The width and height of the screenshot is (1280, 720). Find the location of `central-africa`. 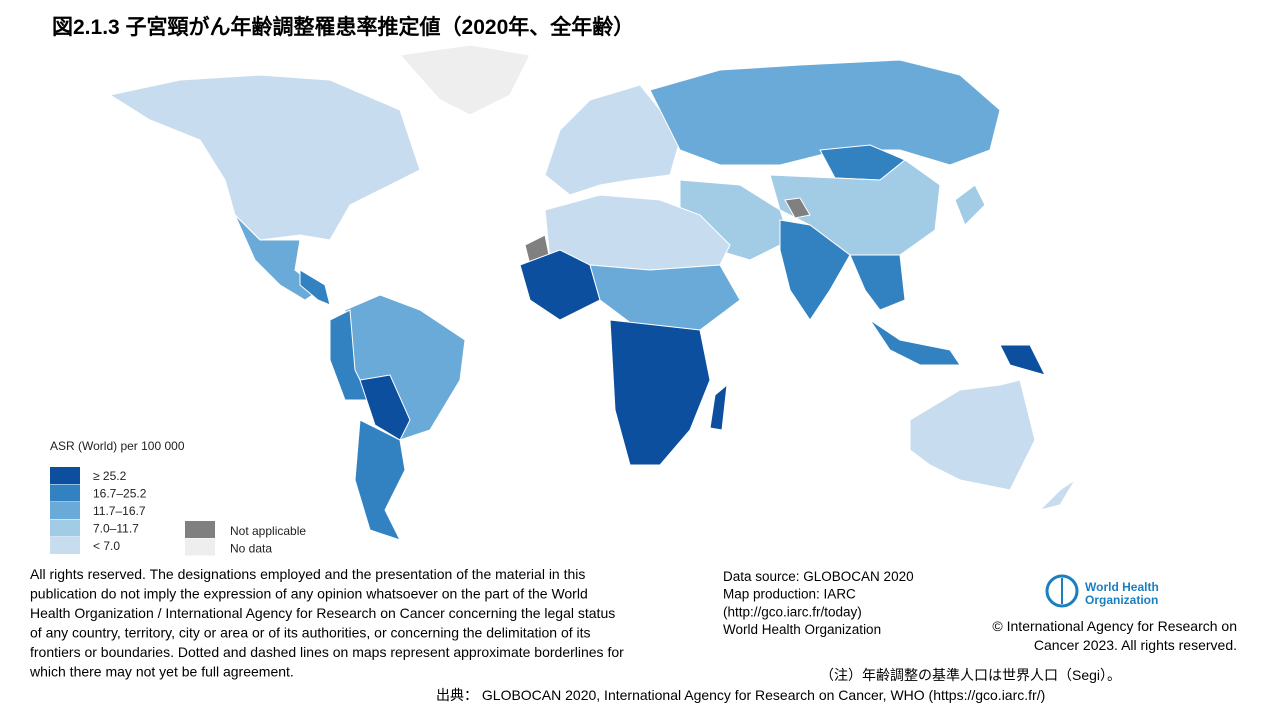

central-africa is located at coordinates (665, 297).